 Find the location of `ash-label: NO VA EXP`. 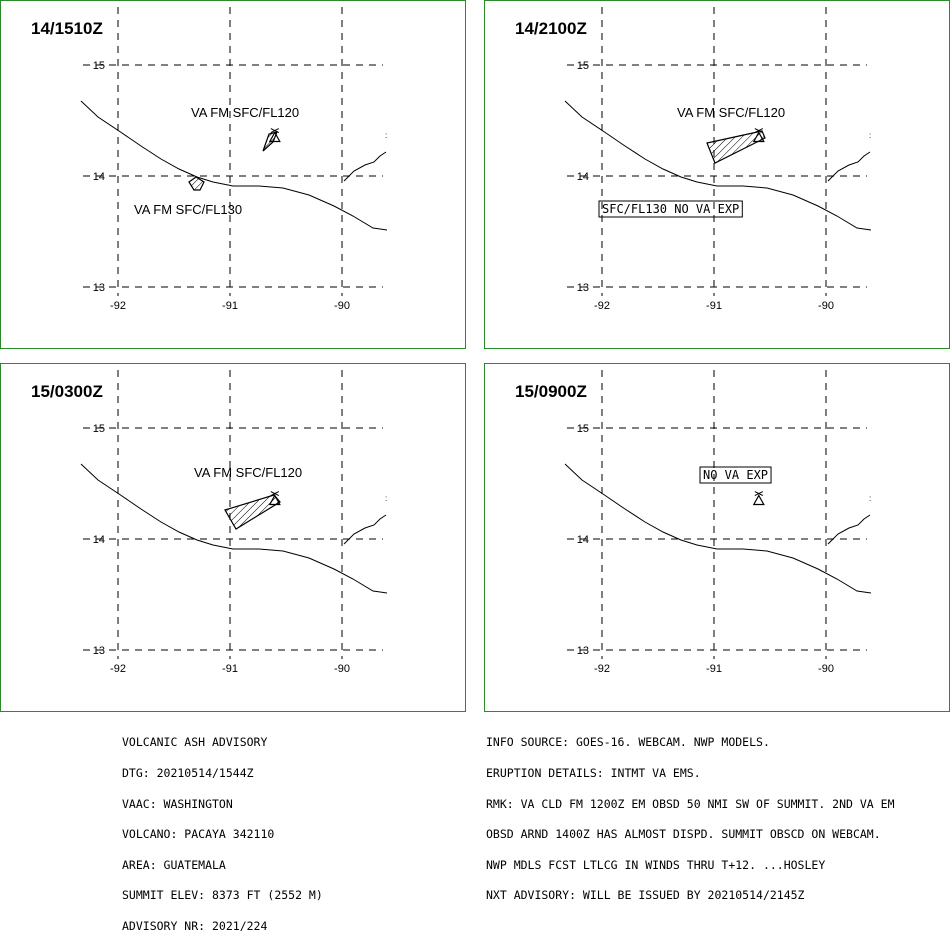

ash-label: NO VA EXP is located at coordinates (735, 475).